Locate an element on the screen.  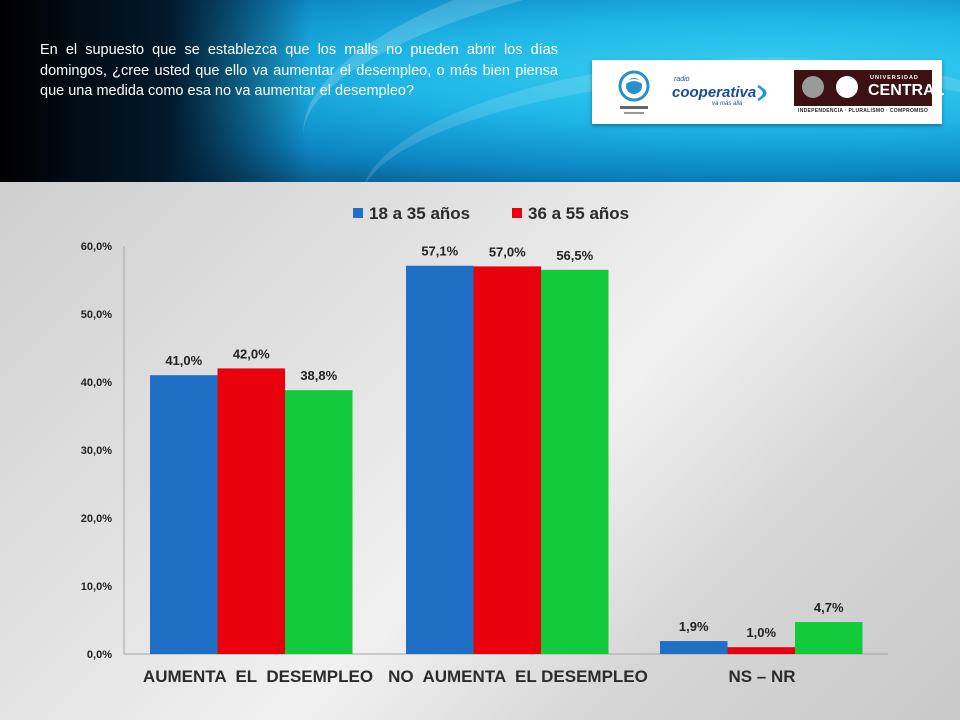
data-label: 41,0% is located at coordinates (183, 360).